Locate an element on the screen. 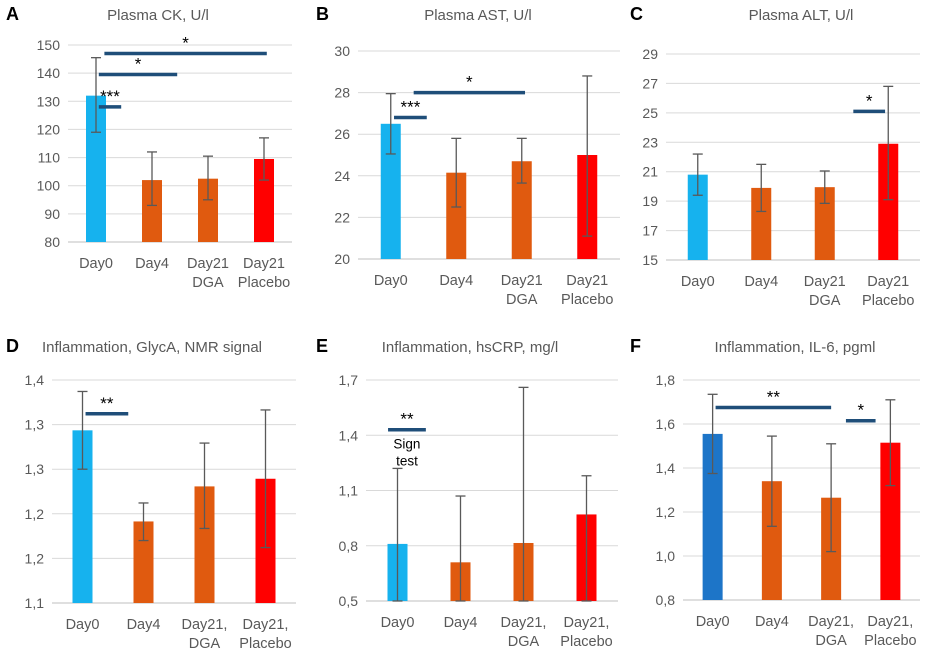 The image size is (941, 650). y-tick-label: 22 is located at coordinates (342, 217).